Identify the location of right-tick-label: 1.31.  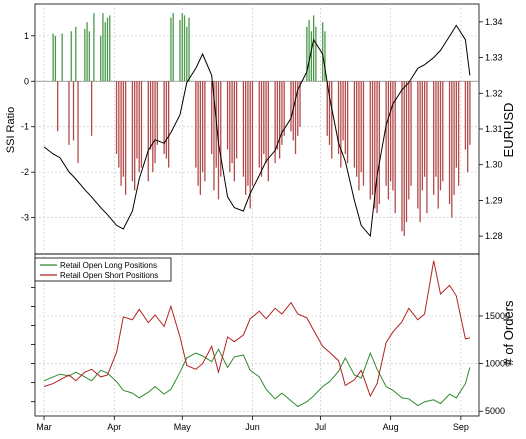
(494, 129).